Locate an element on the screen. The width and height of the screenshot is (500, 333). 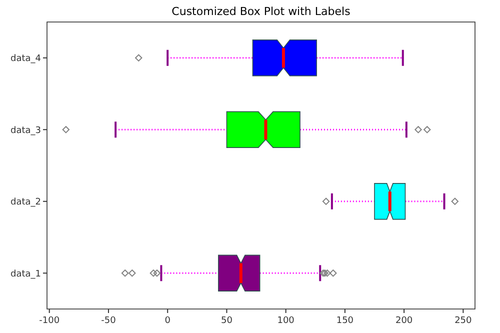
y-tick-label: data_4 is located at coordinates (26, 59).